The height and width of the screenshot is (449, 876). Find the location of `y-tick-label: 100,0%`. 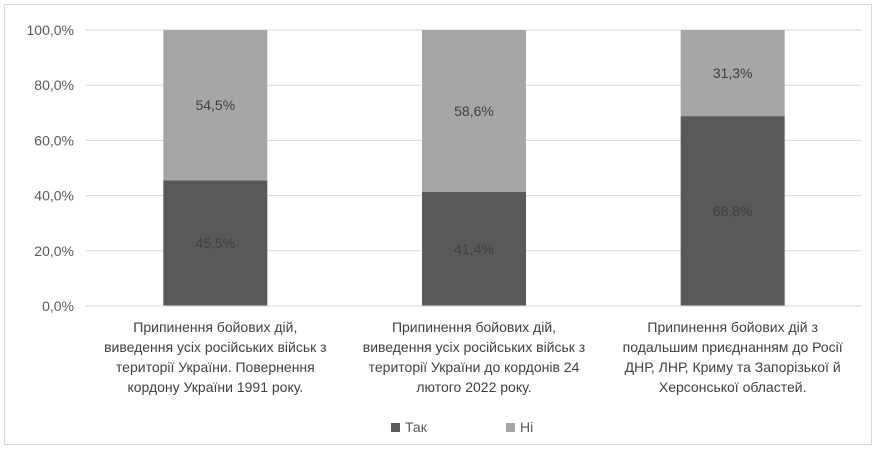

y-tick-label: 100,0% is located at coordinates (50, 30).